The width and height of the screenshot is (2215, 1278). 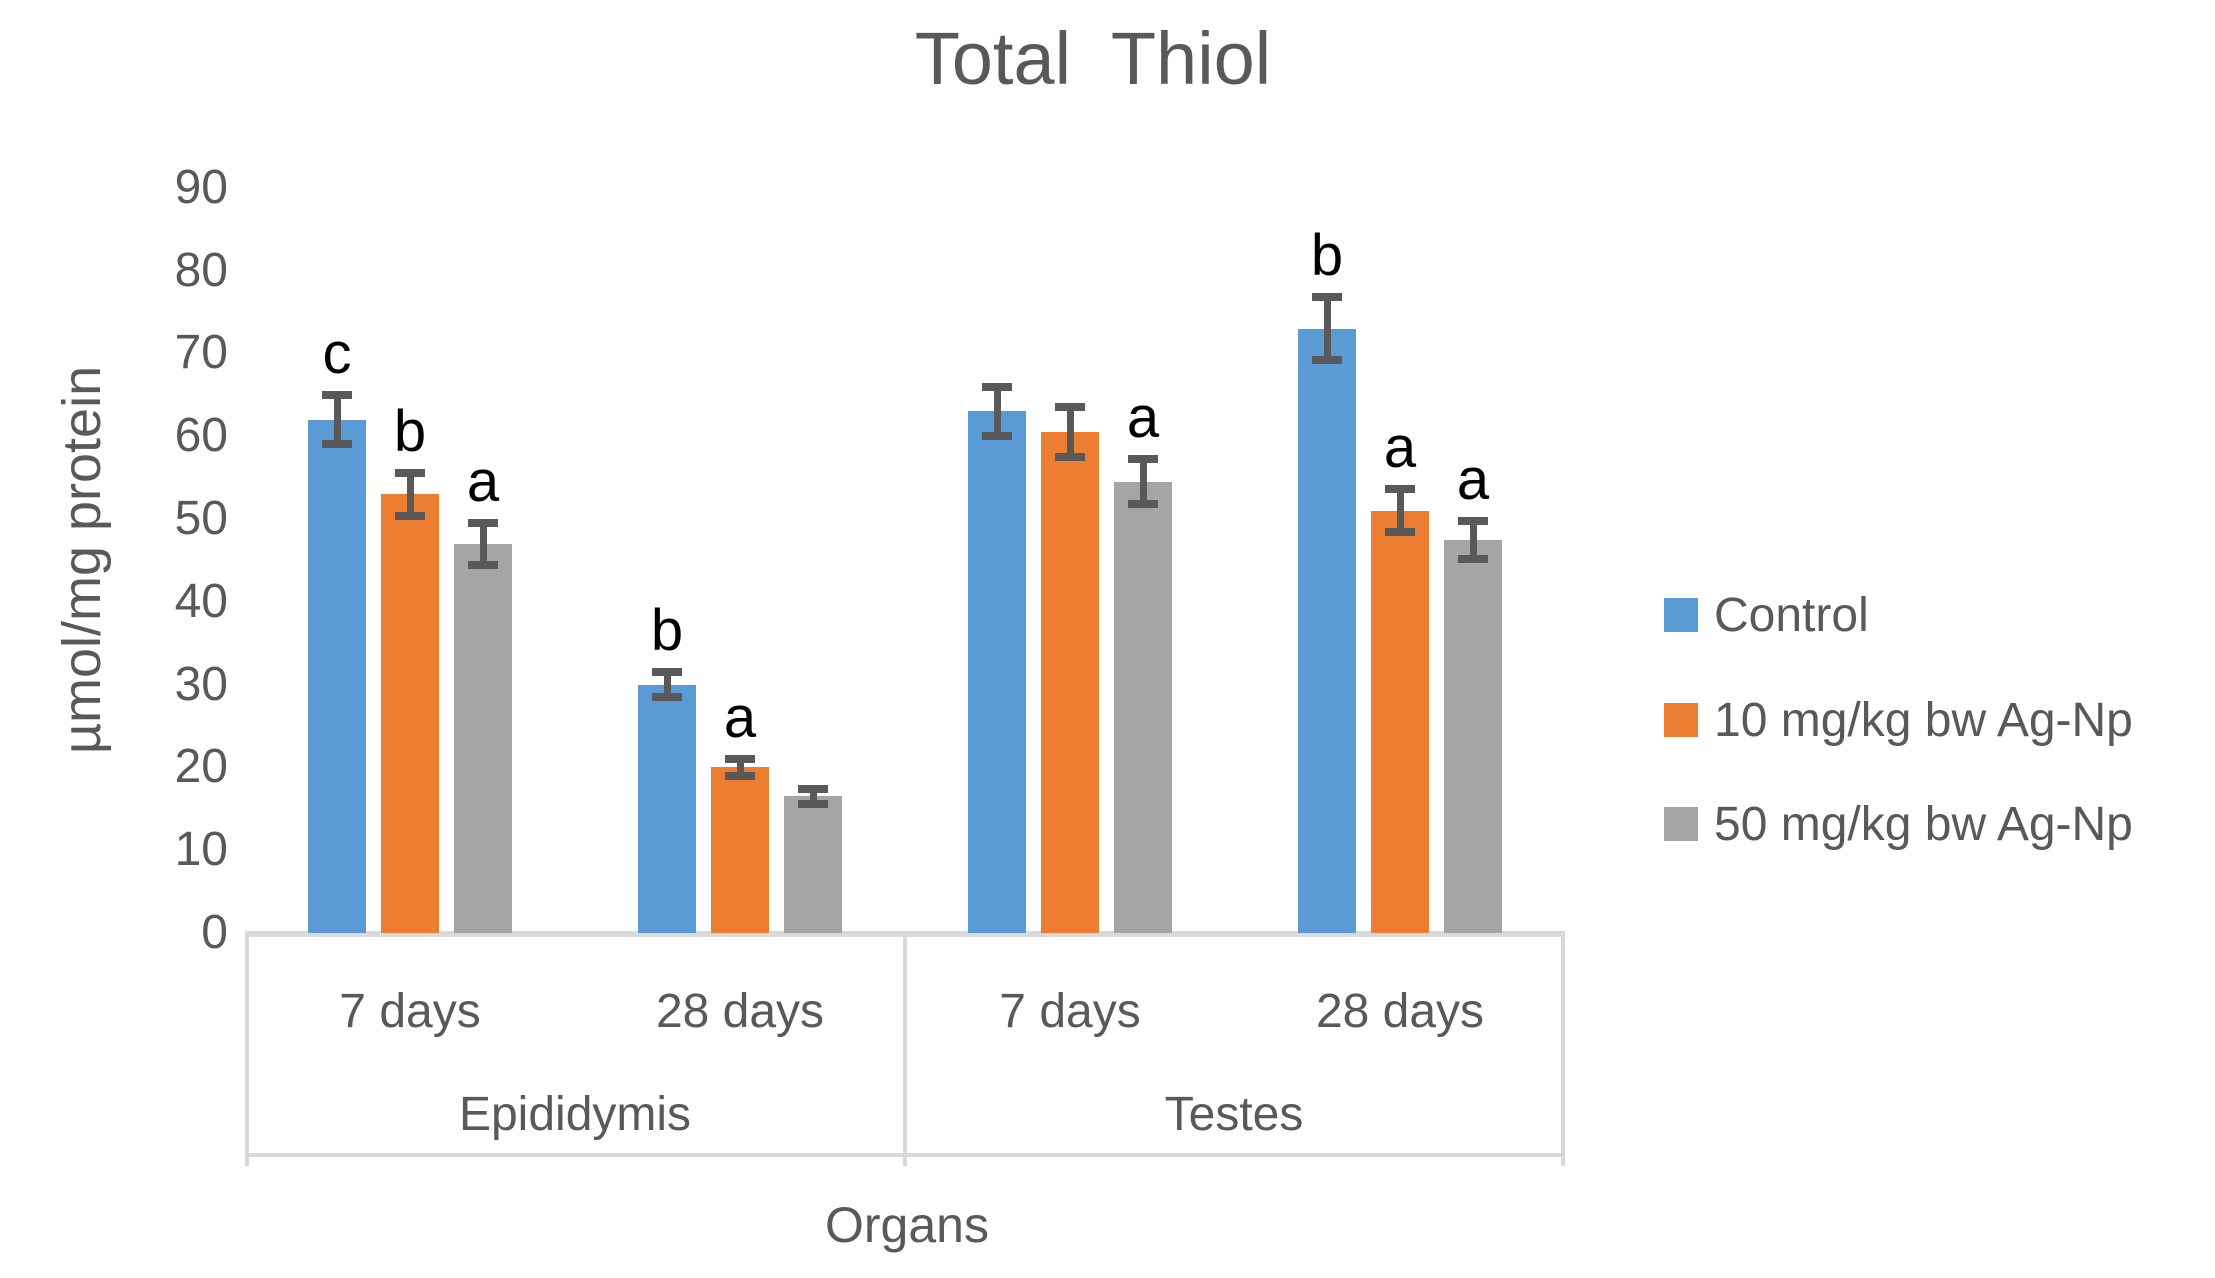 What do you see at coordinates (82, 560) in the screenshot?
I see `y-axis-title: µmol/mg protein` at bounding box center [82, 560].